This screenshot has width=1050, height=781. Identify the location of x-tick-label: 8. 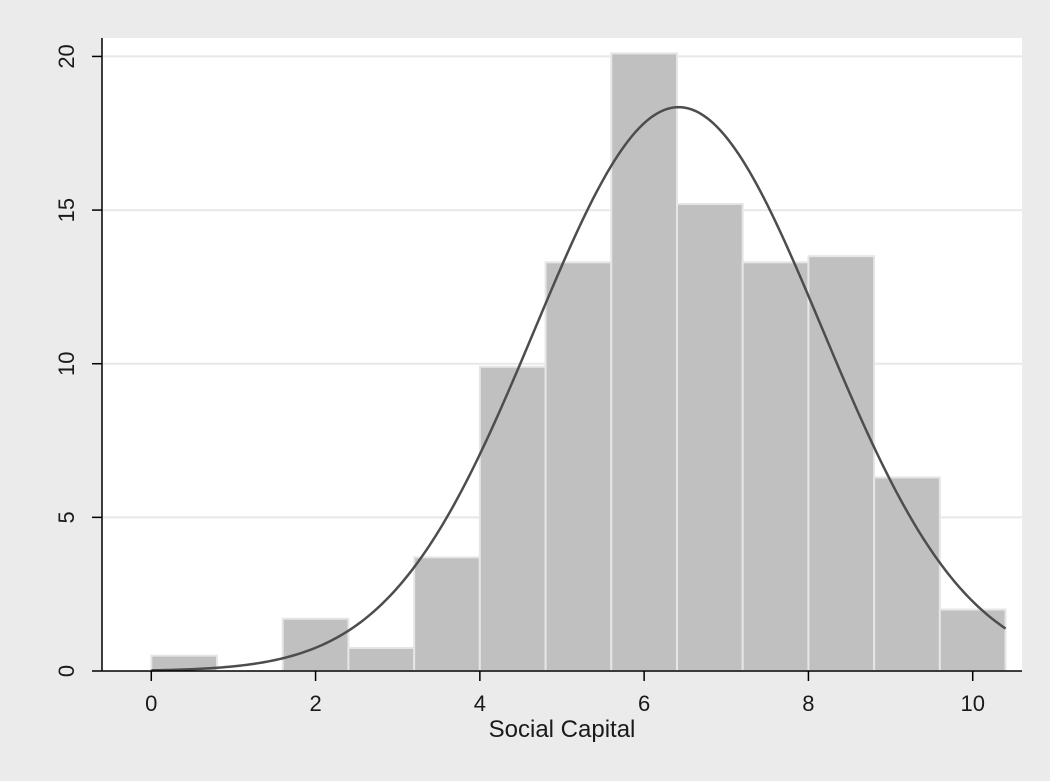
(808, 703).